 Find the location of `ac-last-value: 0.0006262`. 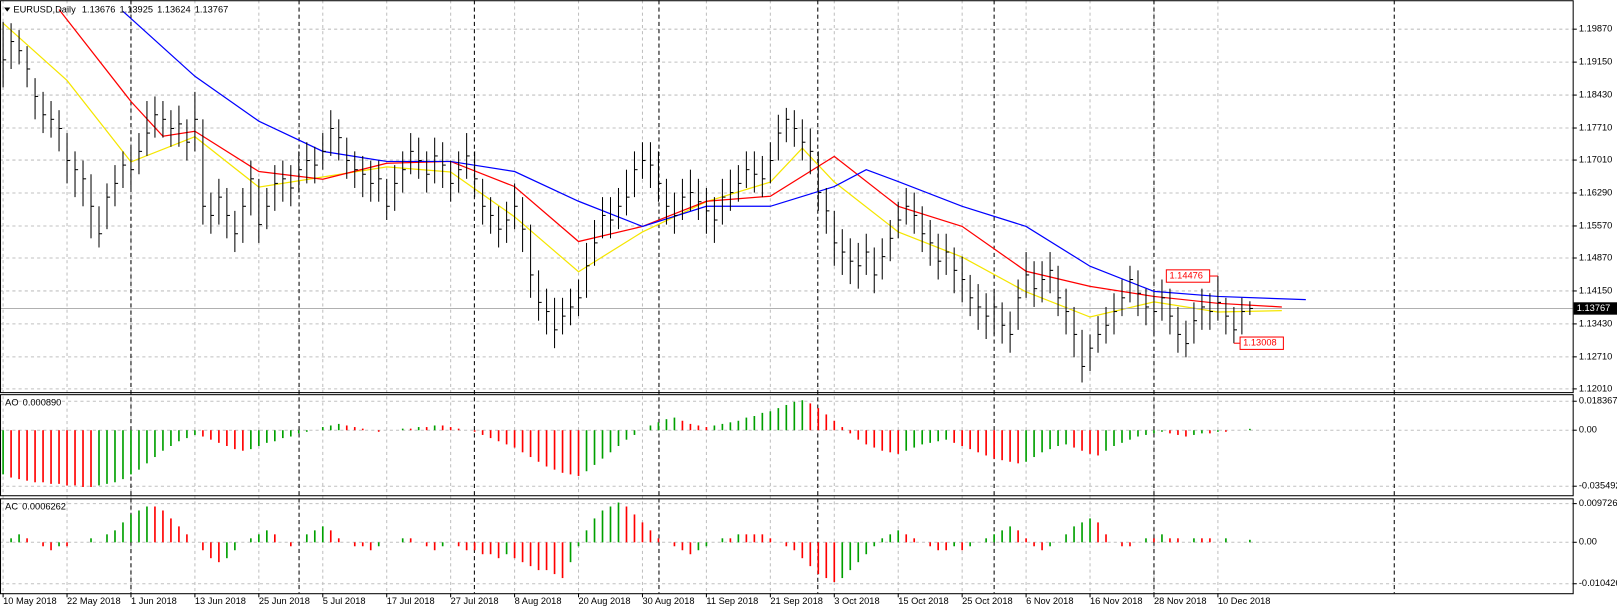

ac-last-value: 0.0006262 is located at coordinates (44, 507).